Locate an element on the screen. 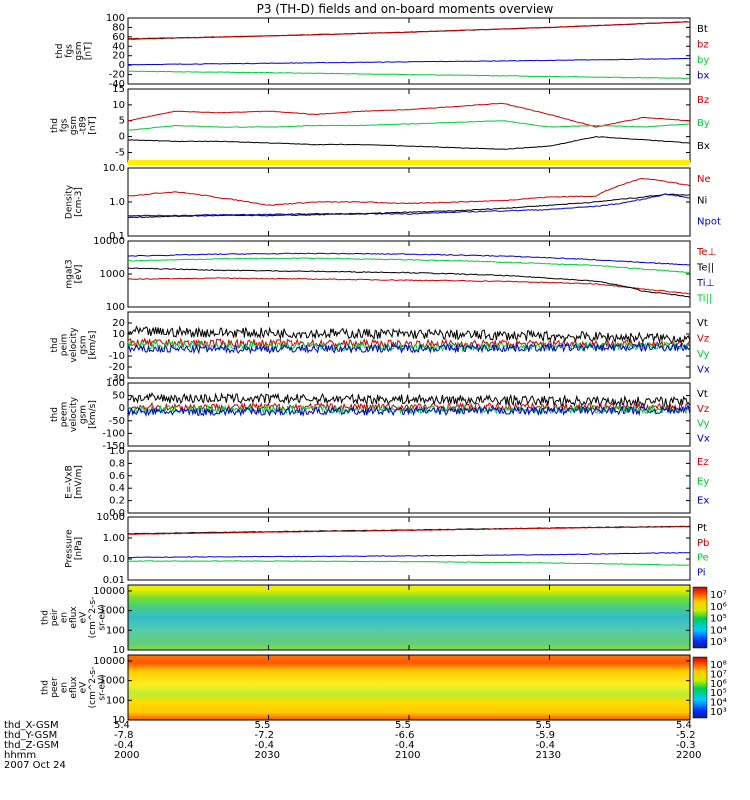 This screenshot has width=750, height=800. ytick-label: 0.10 is located at coordinates (114, 559).